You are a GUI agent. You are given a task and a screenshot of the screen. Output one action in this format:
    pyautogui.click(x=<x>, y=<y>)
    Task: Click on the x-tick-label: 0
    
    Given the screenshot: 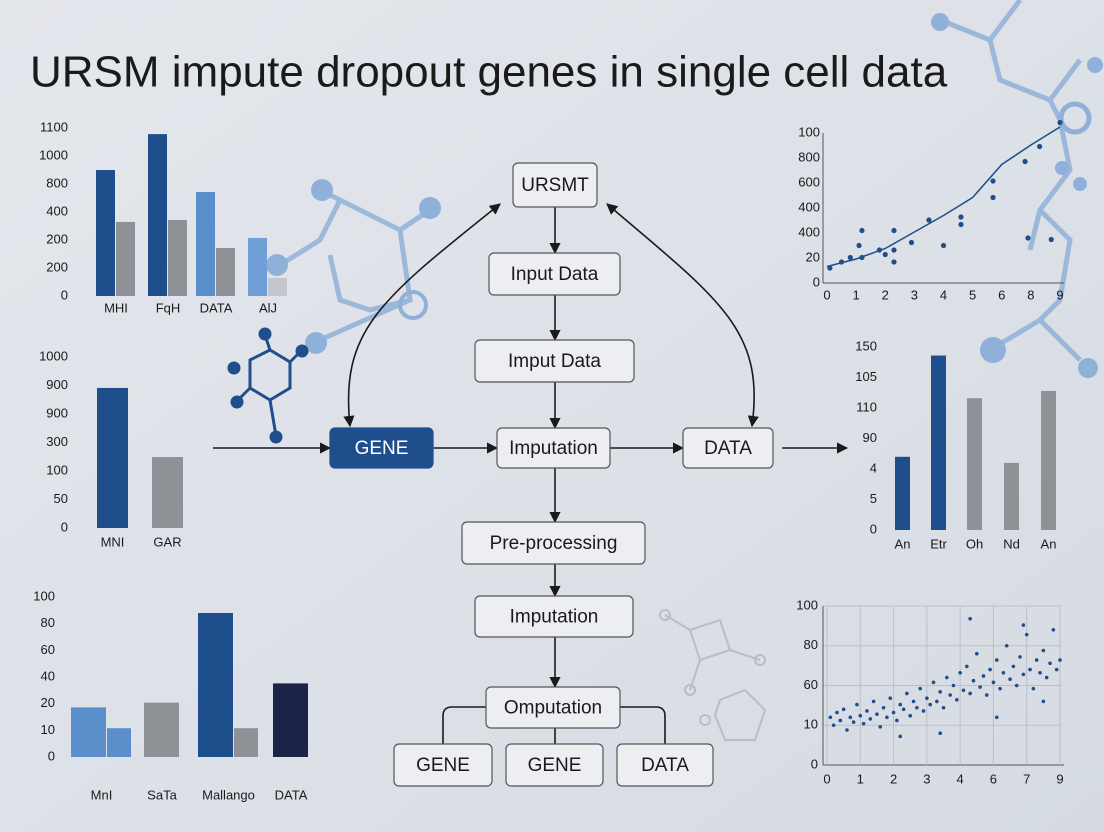 What is the action you would take?
    pyautogui.click(x=826, y=778)
    